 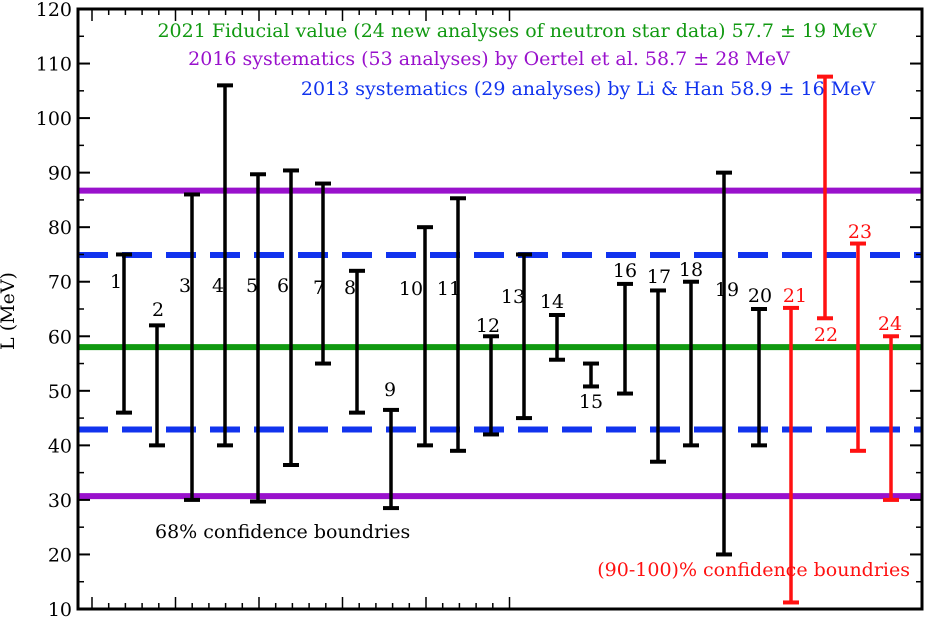 What do you see at coordinates (416, 336) in the screenshot?
I see `error-bar-10: 10` at bounding box center [416, 336].